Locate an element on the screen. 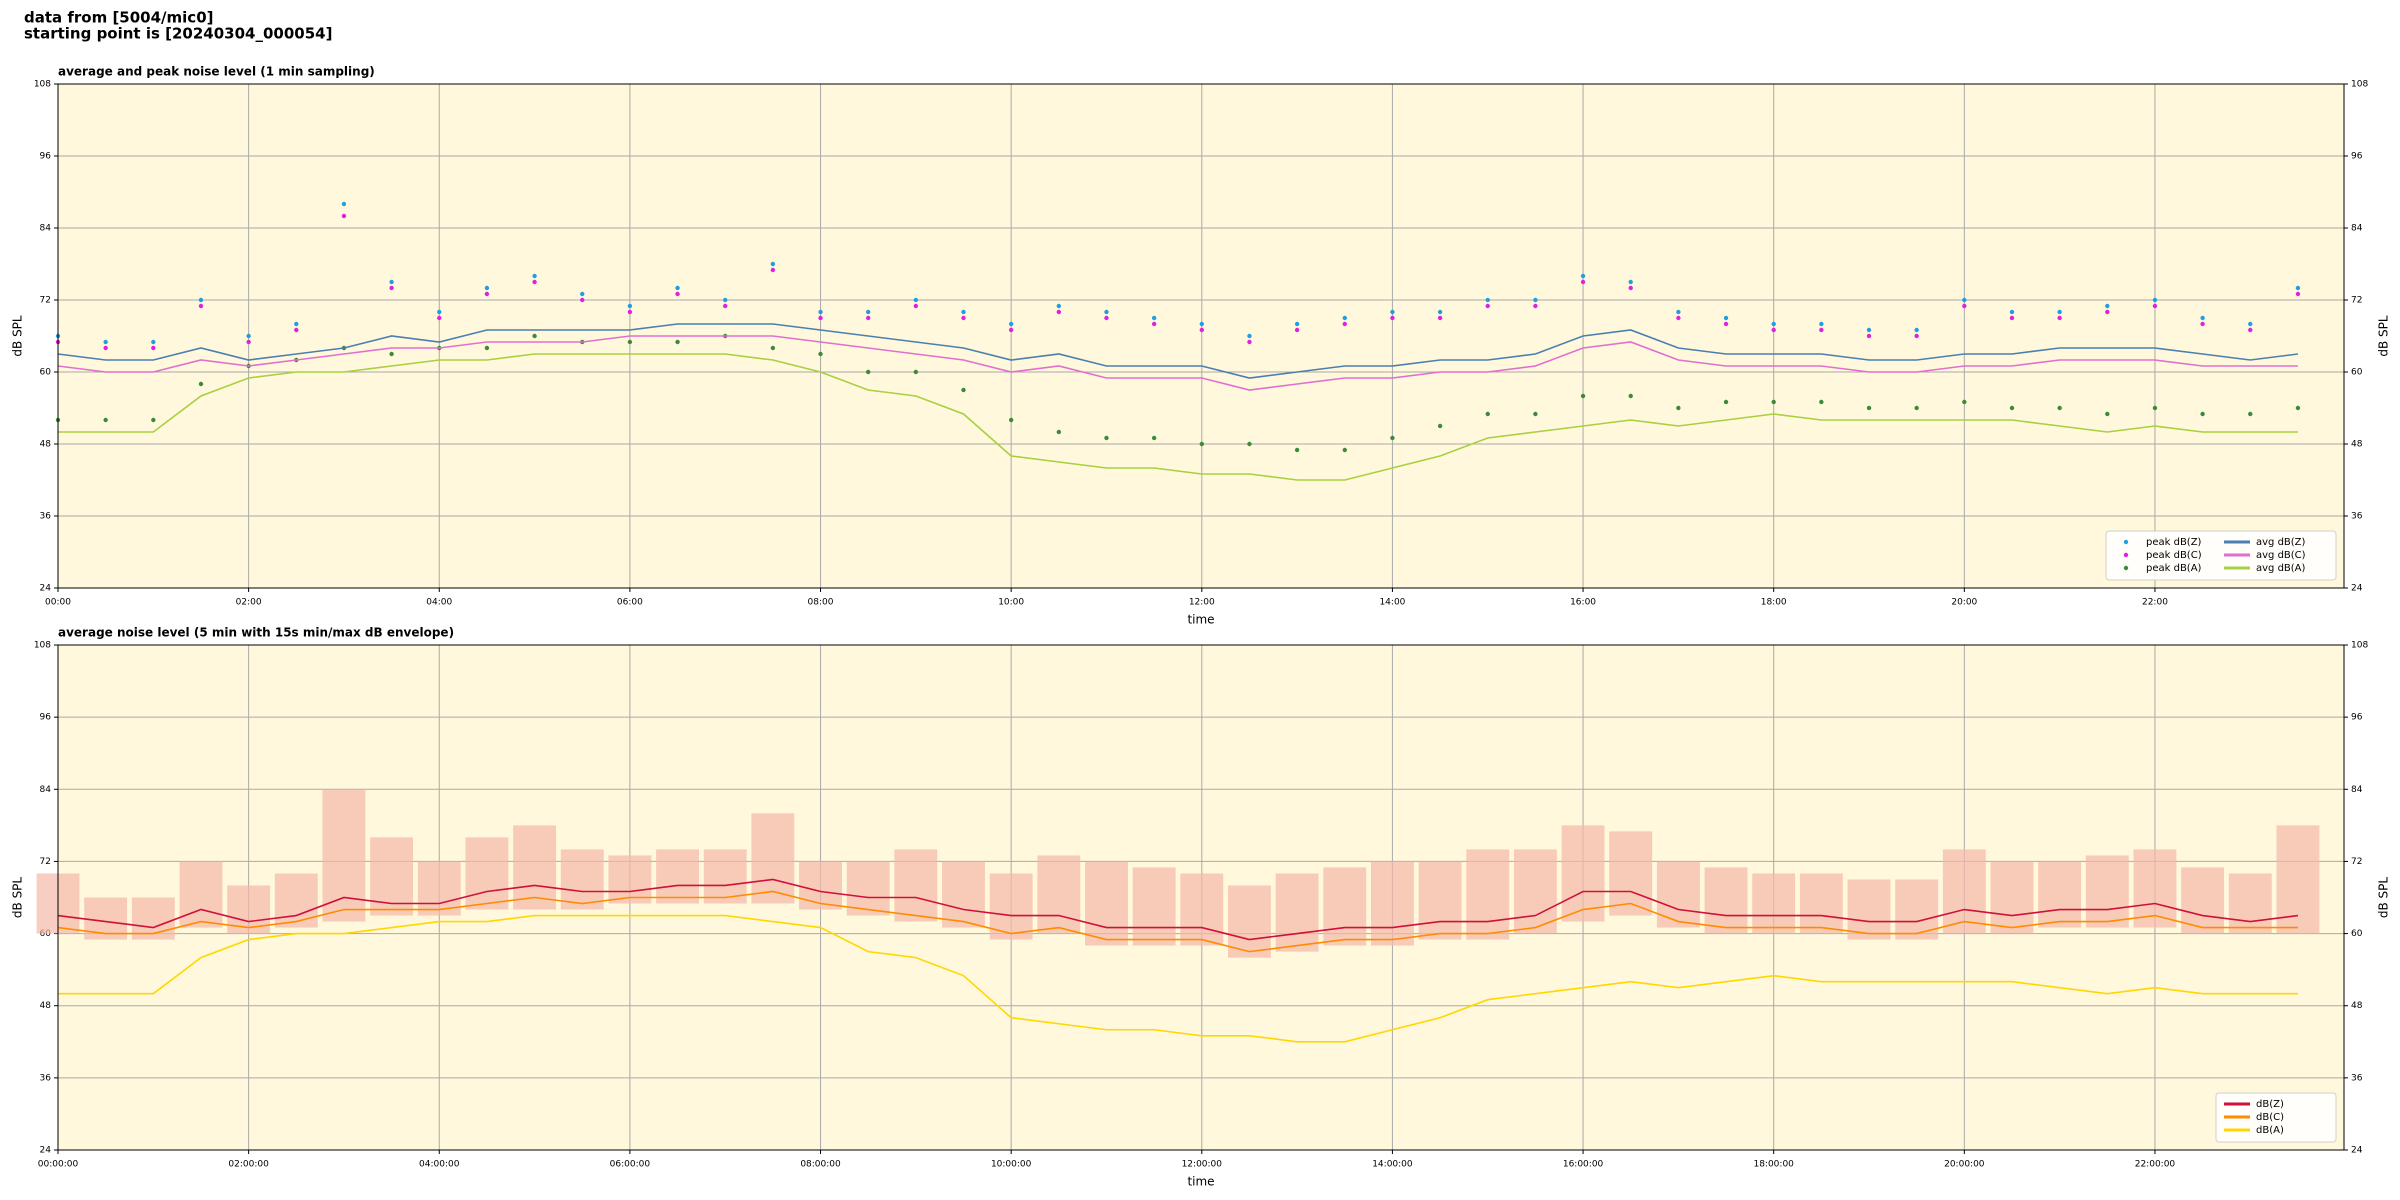 Image resolution: width=2400 pixels, height=1200 pixels. x-tick-label: 14:00 is located at coordinates (1392, 603).